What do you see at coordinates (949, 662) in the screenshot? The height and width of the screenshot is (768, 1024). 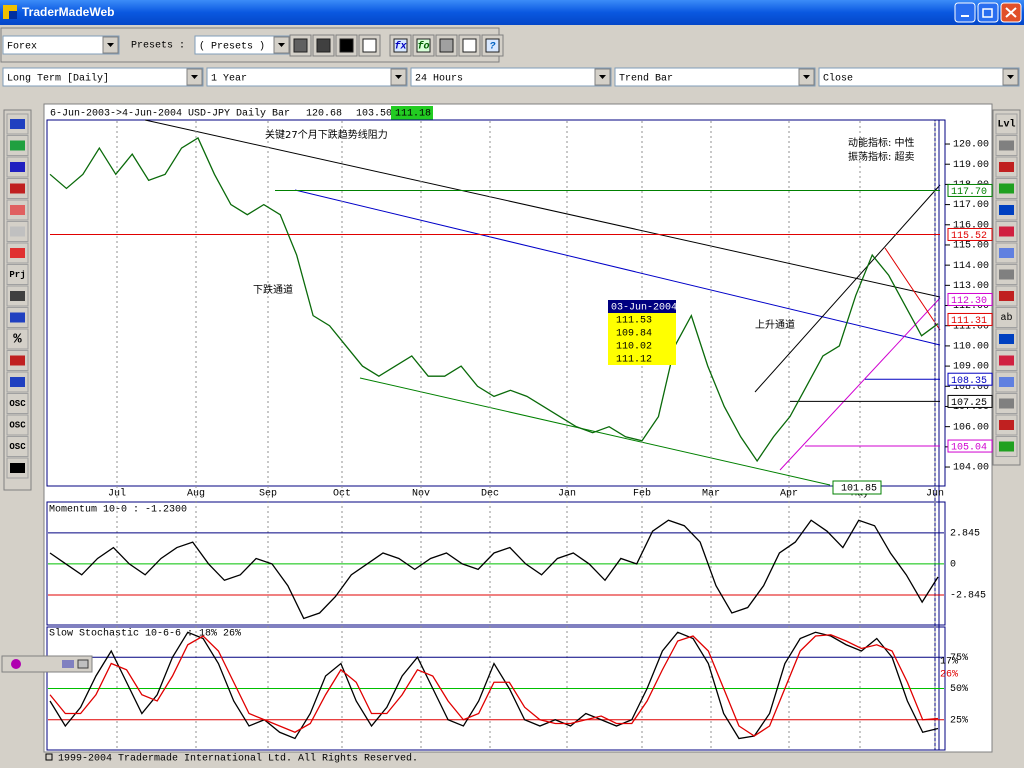 I see `k-label: 17%` at bounding box center [949, 662].